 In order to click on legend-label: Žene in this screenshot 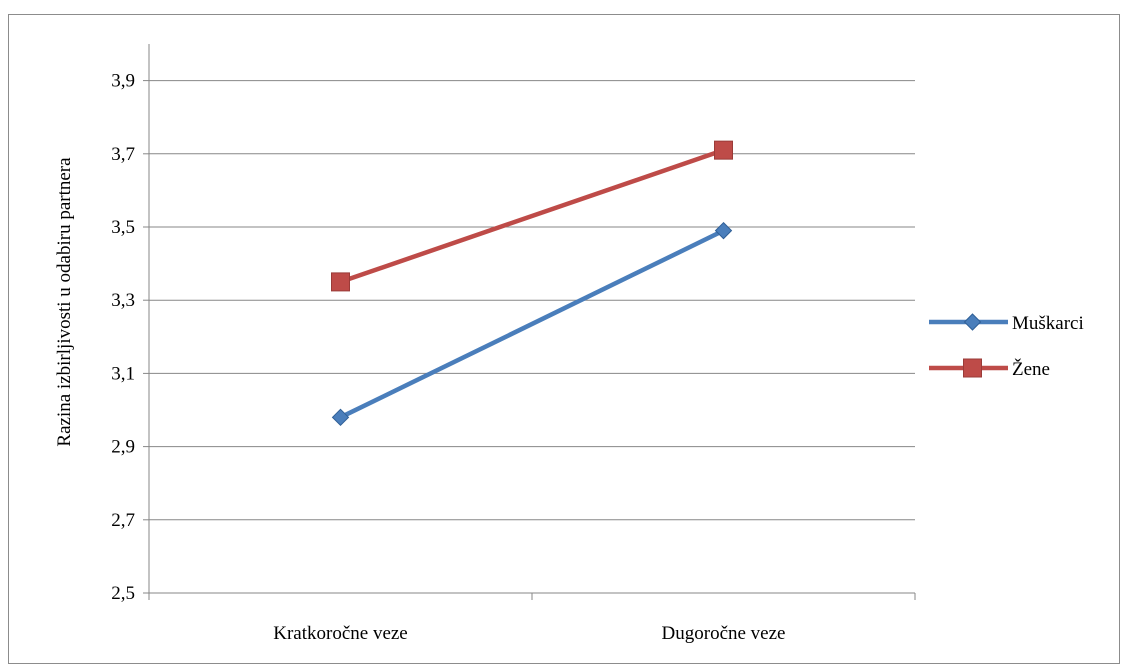, I will do `click(1031, 369)`.